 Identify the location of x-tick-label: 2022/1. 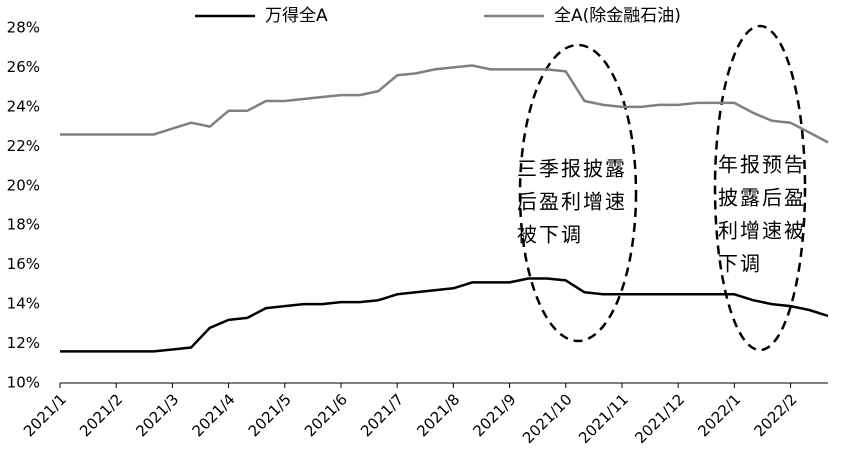
(719, 415).